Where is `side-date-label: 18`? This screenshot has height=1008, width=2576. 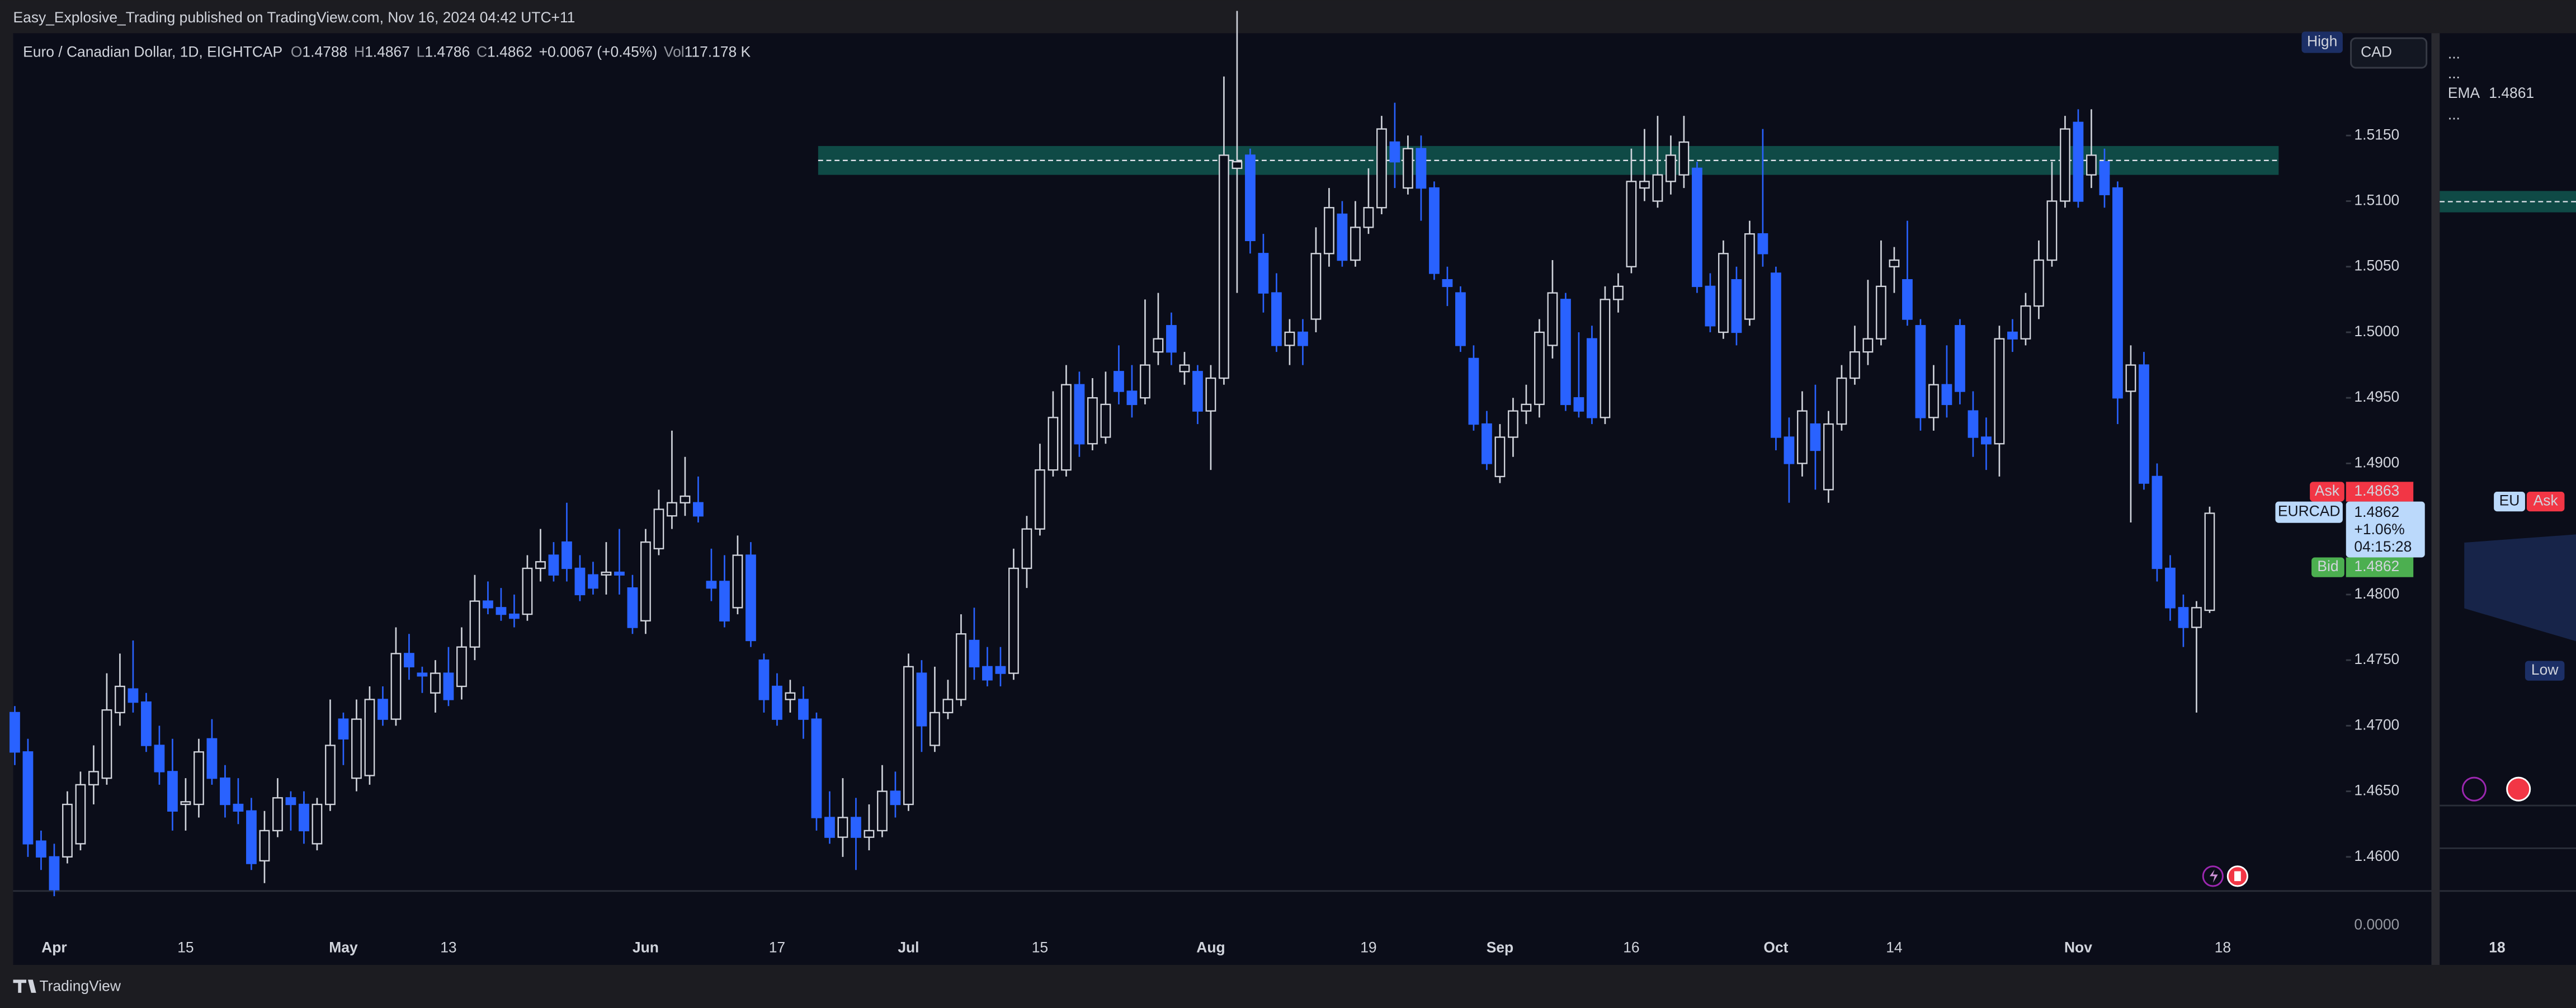 side-date-label: 18 is located at coordinates (2497, 947).